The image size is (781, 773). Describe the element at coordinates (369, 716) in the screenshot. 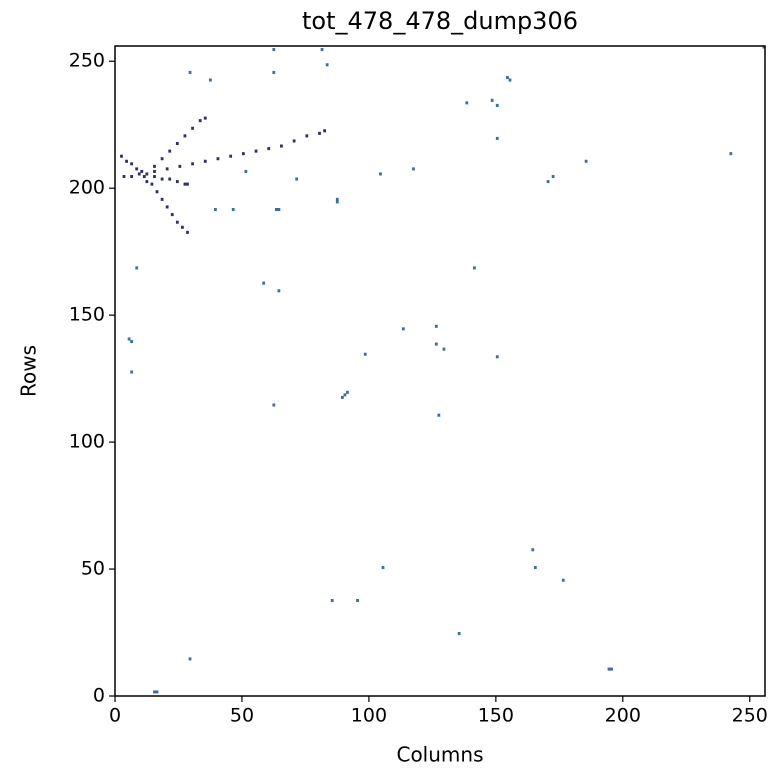

I see `x-tick-label: 100` at that location.